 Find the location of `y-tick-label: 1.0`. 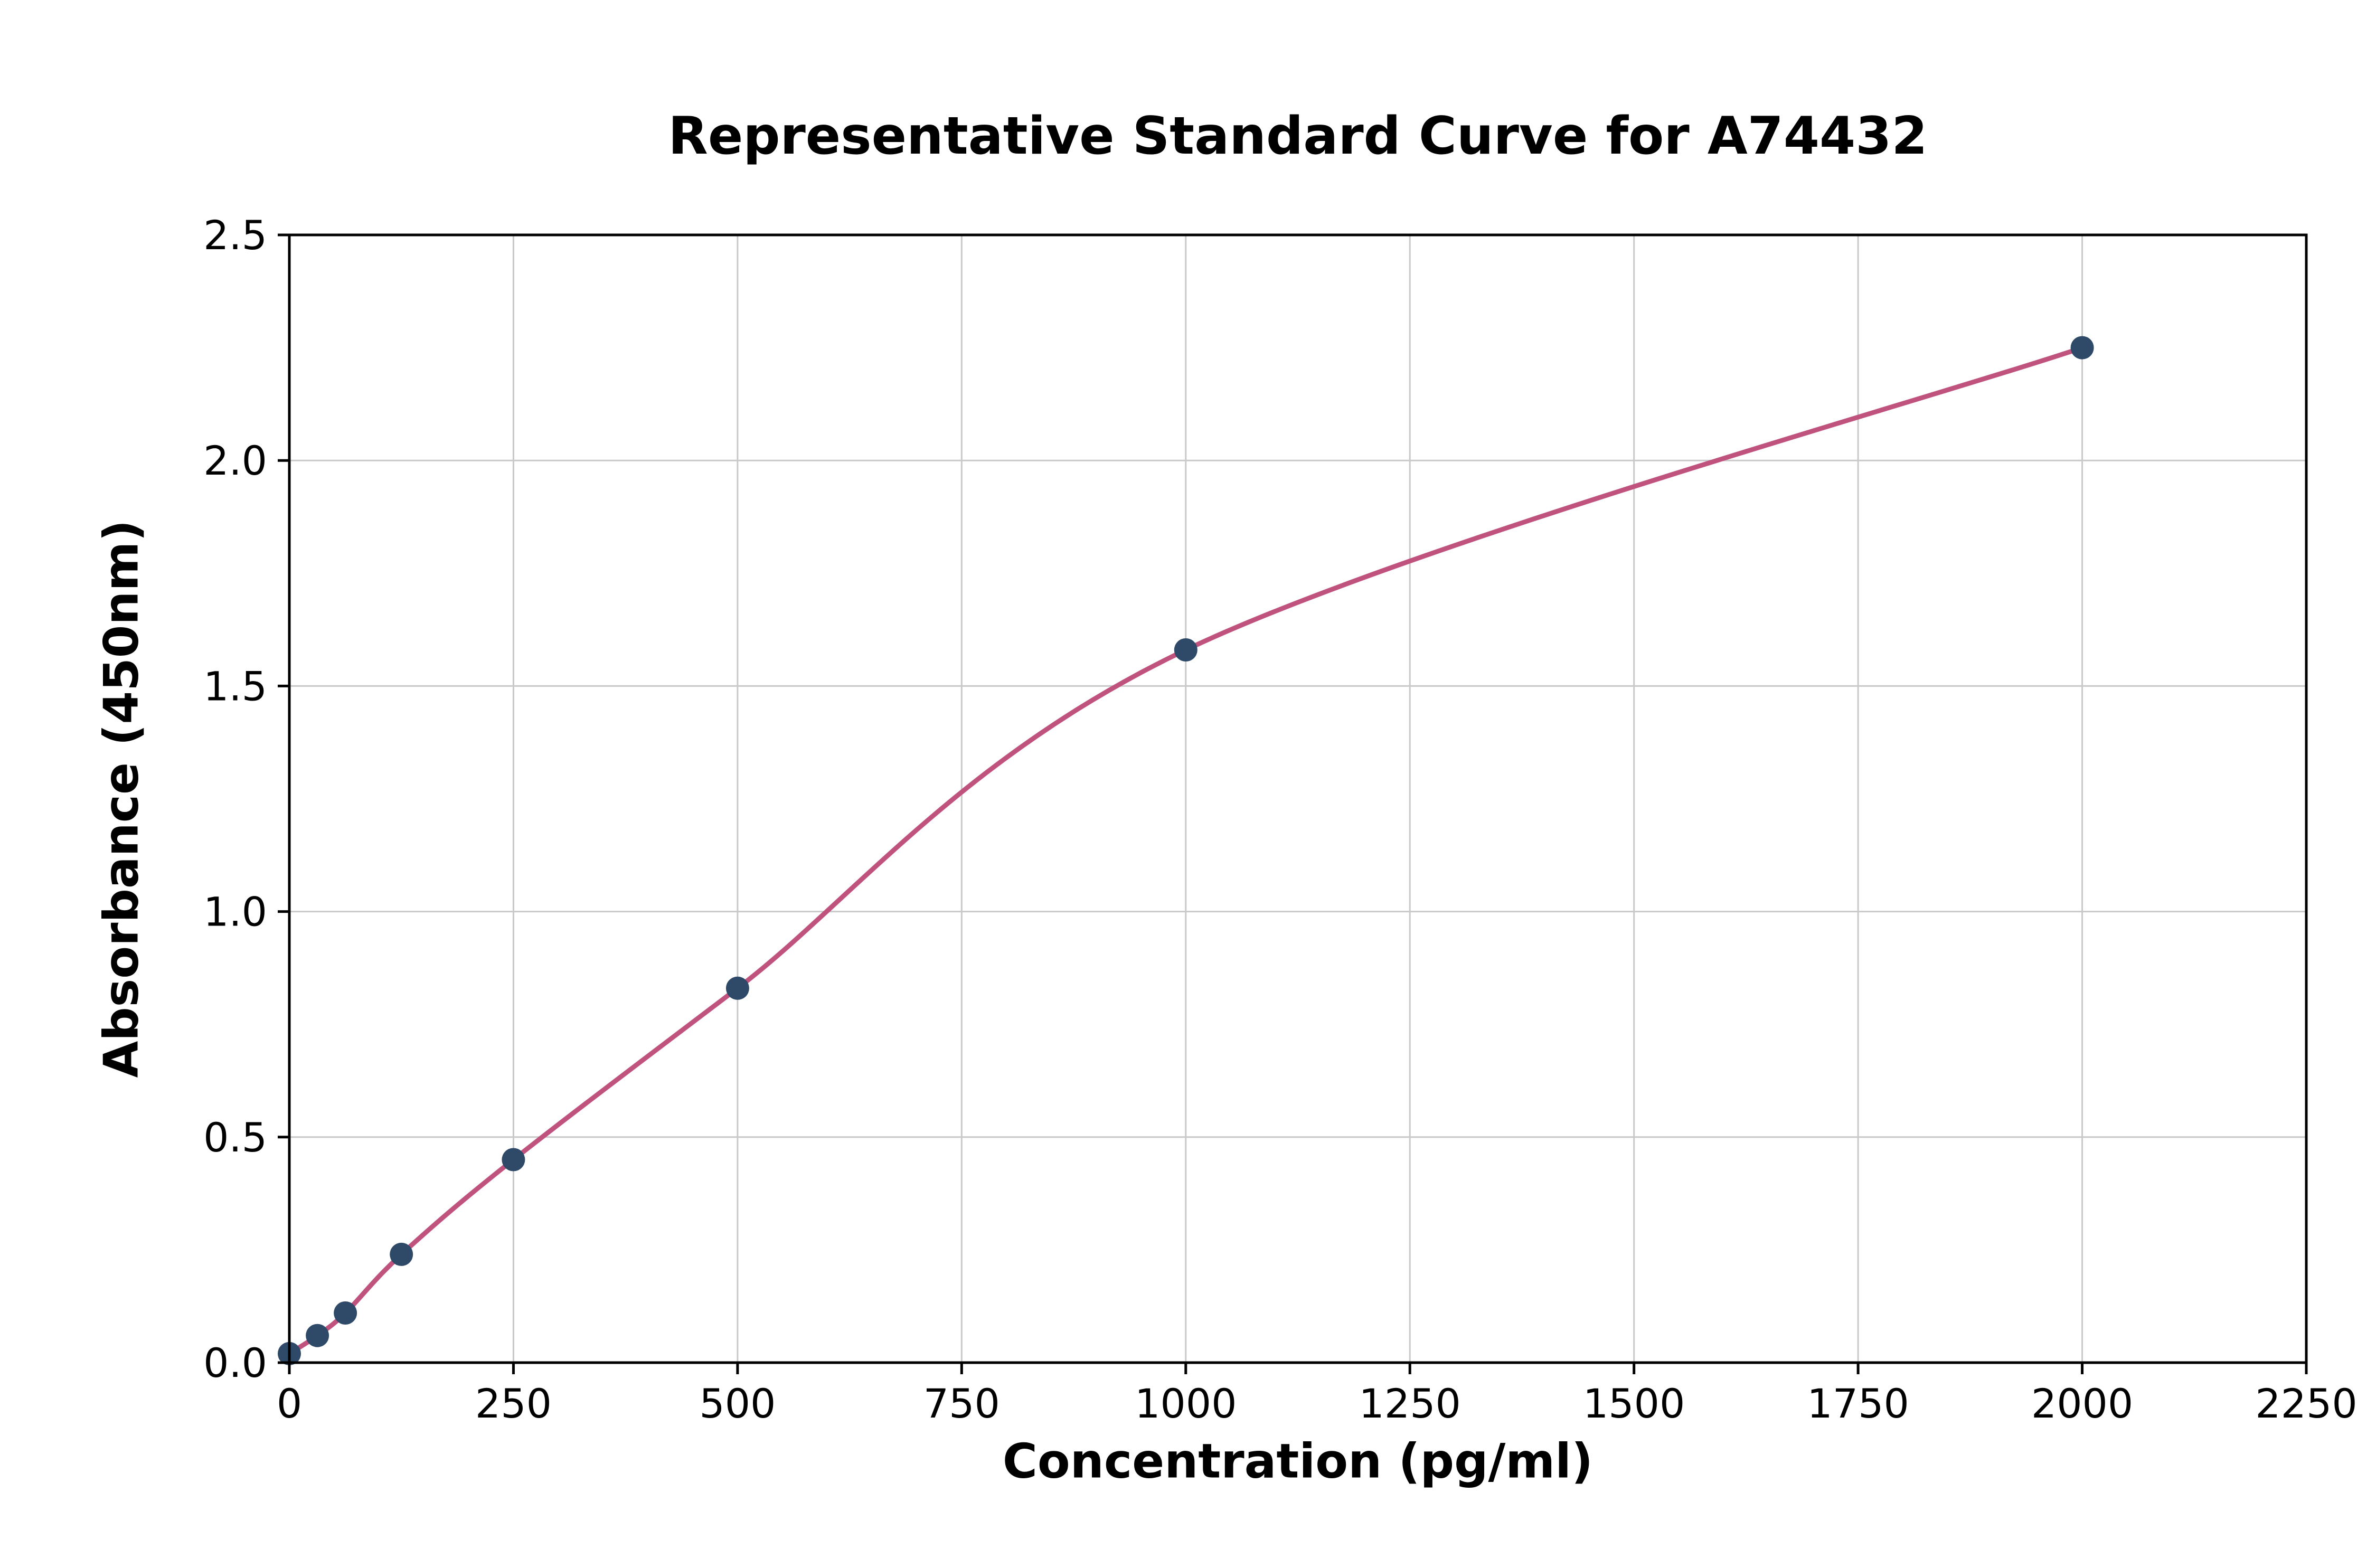

y-tick-label: 1.0 is located at coordinates (235, 912).